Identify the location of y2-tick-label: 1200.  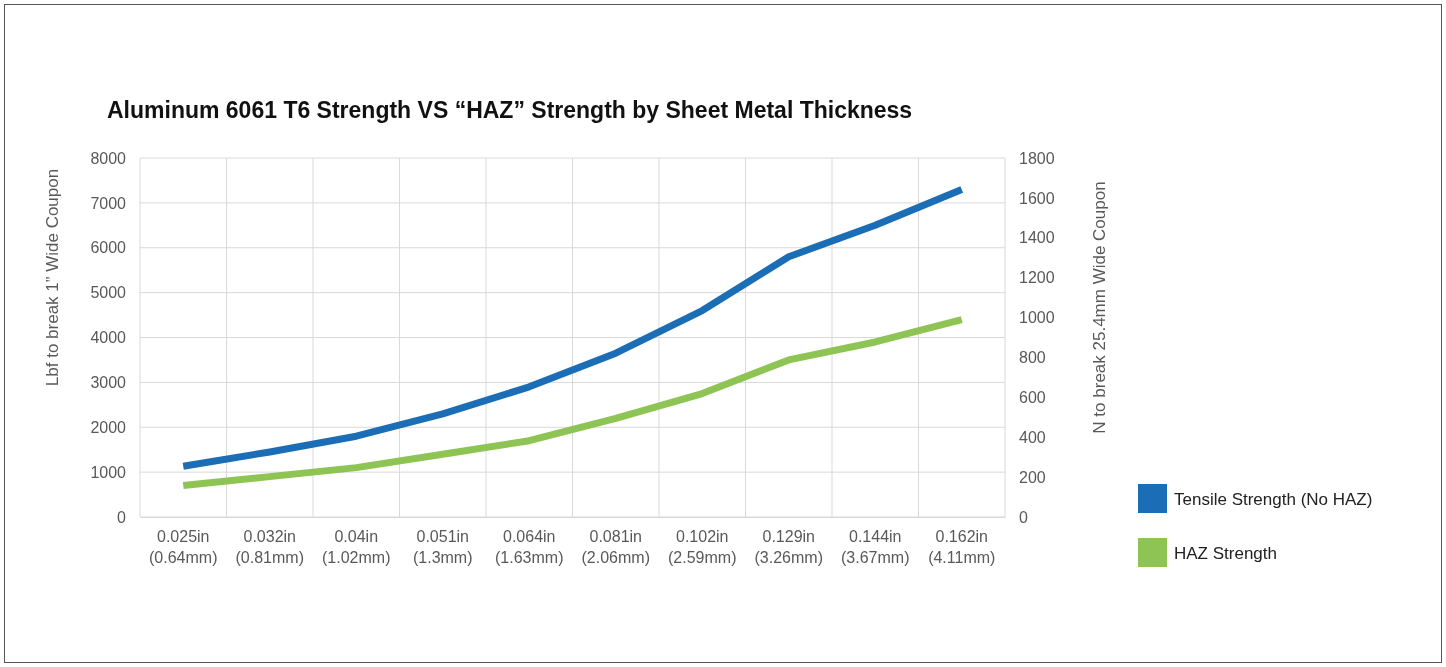
(1037, 278).